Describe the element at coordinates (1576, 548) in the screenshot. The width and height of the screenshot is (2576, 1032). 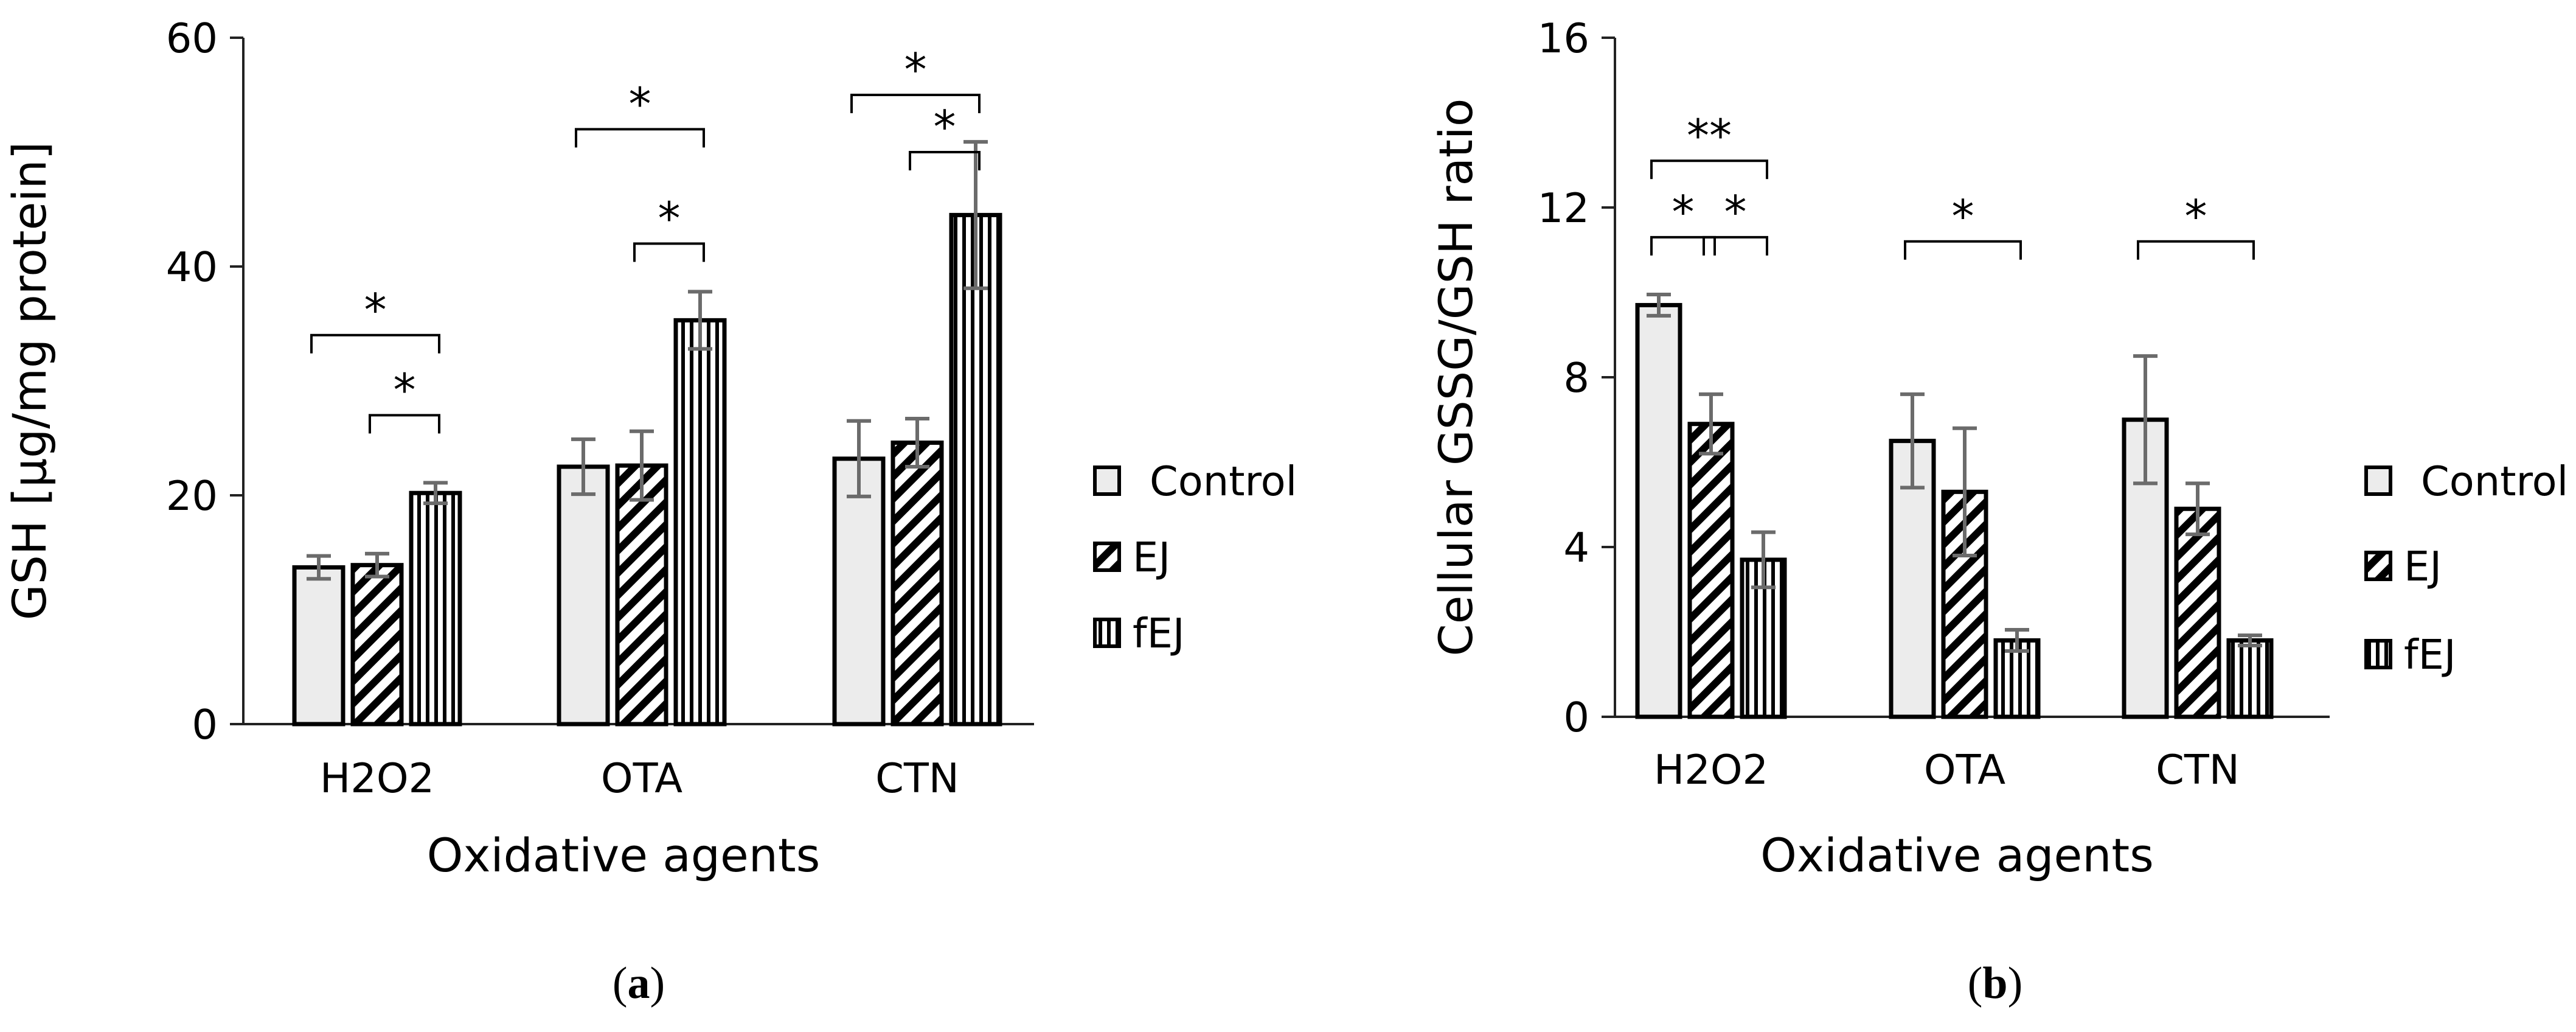
I see `y-tick-label: 4` at that location.